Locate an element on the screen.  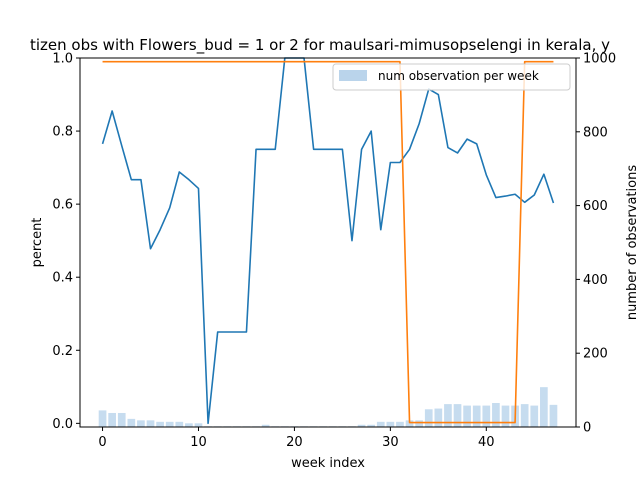
y-tick-label: 0.4 is located at coordinates (62, 278).